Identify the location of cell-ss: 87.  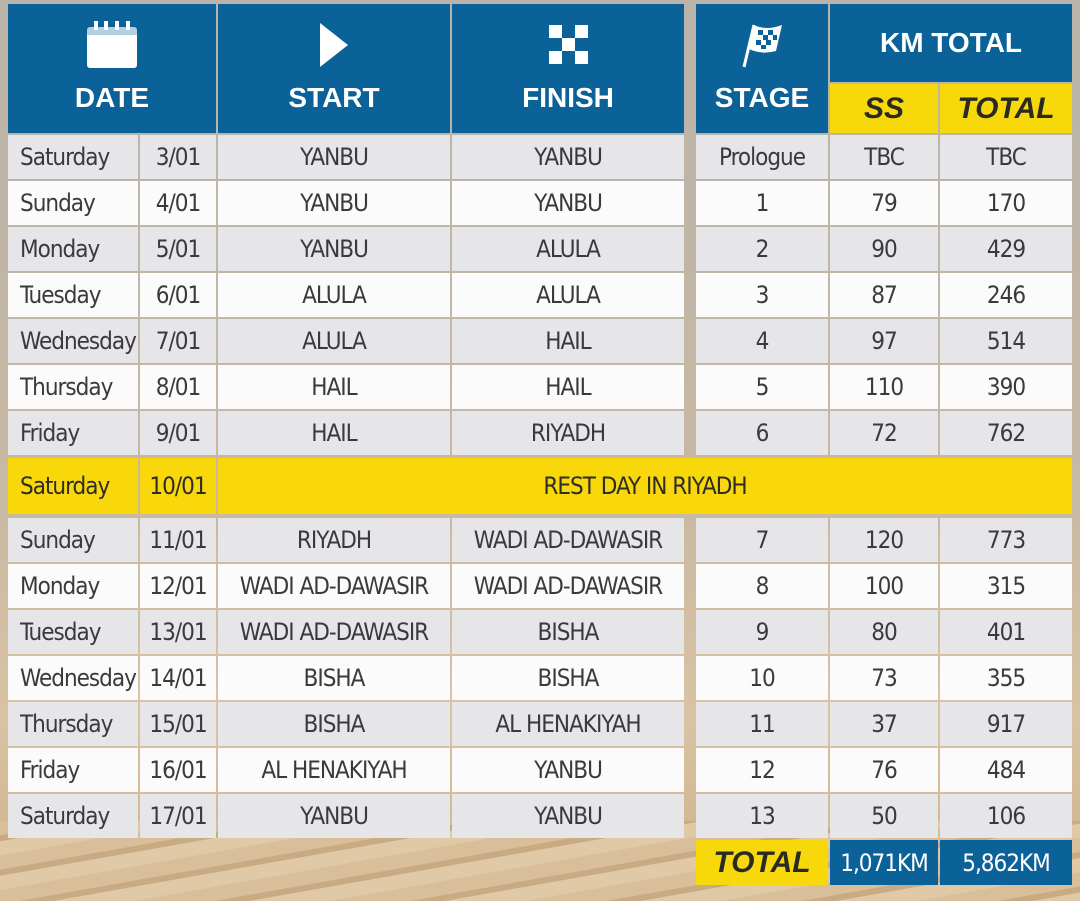
(884, 295).